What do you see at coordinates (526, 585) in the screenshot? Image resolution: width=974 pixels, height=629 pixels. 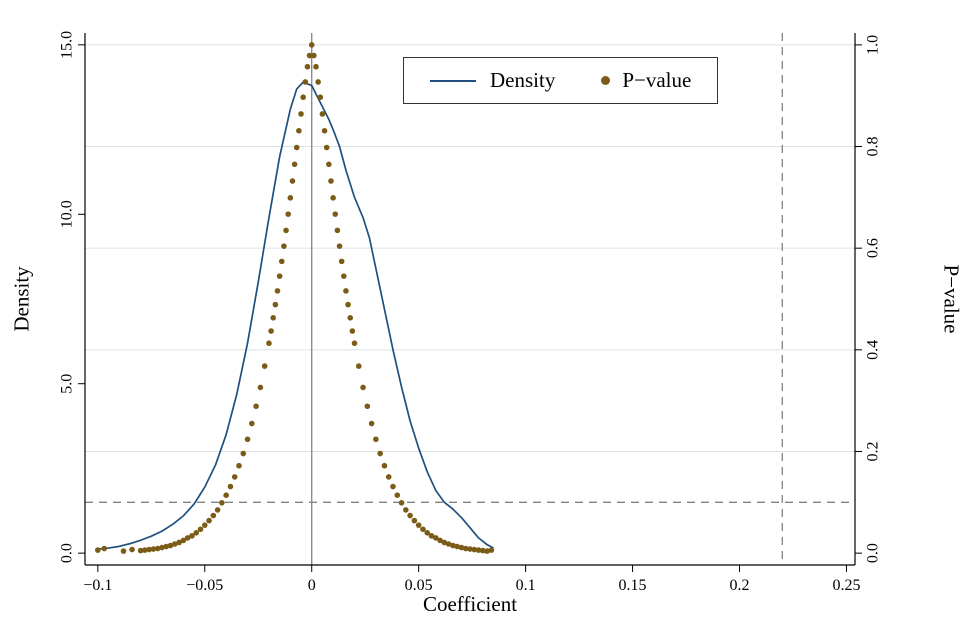 I see `x-tick-label: 0.1` at bounding box center [526, 585].